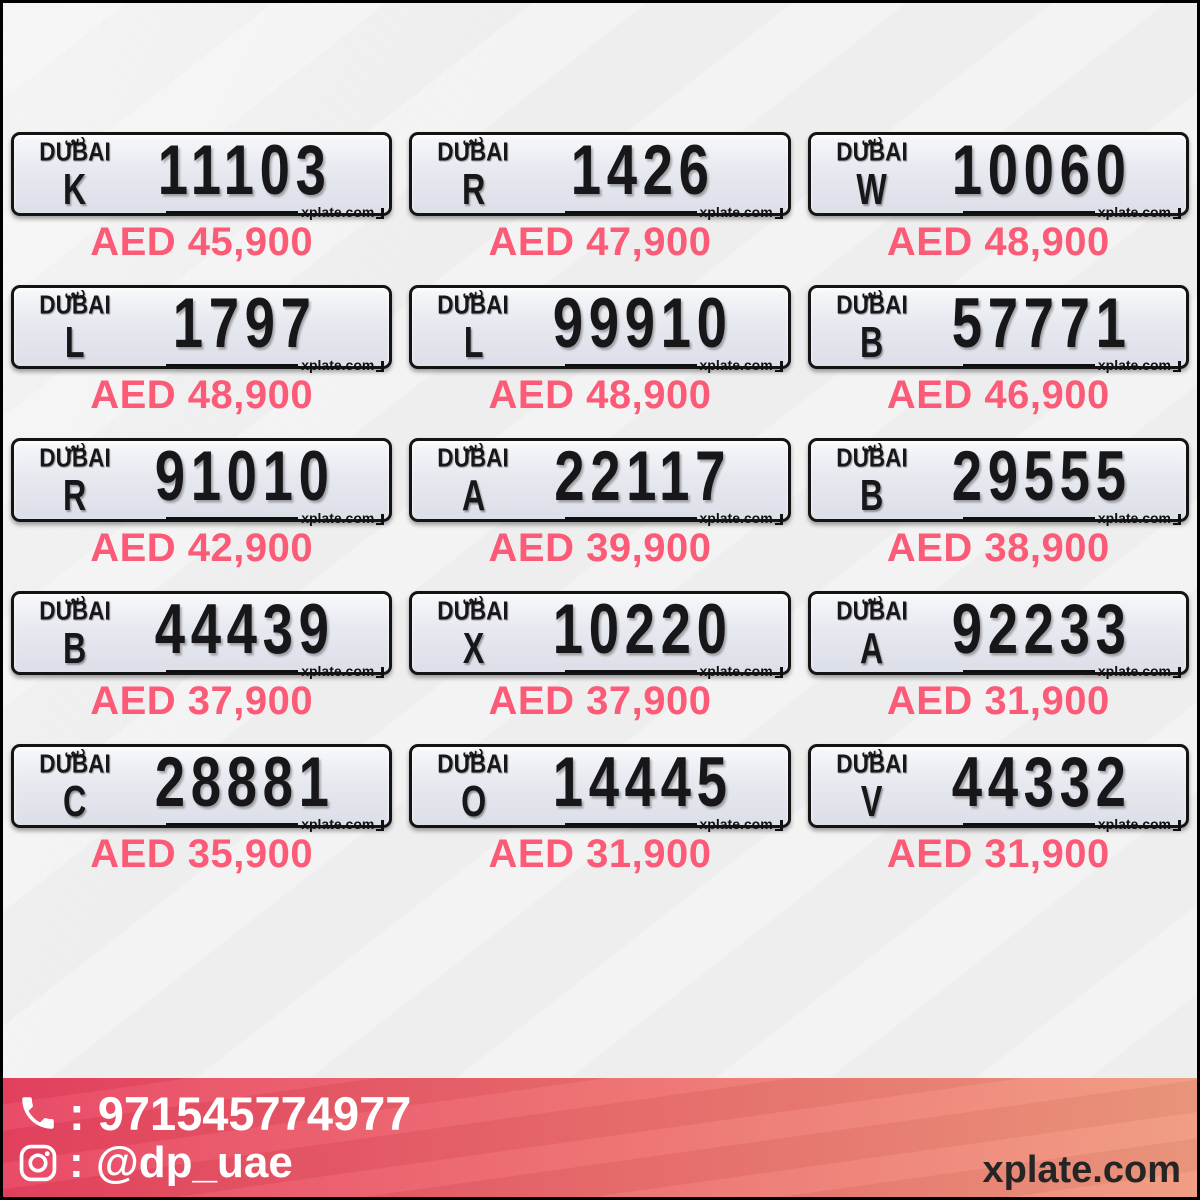  Describe the element at coordinates (643, 782) in the screenshot. I see `plate-number: 14445` at that location.